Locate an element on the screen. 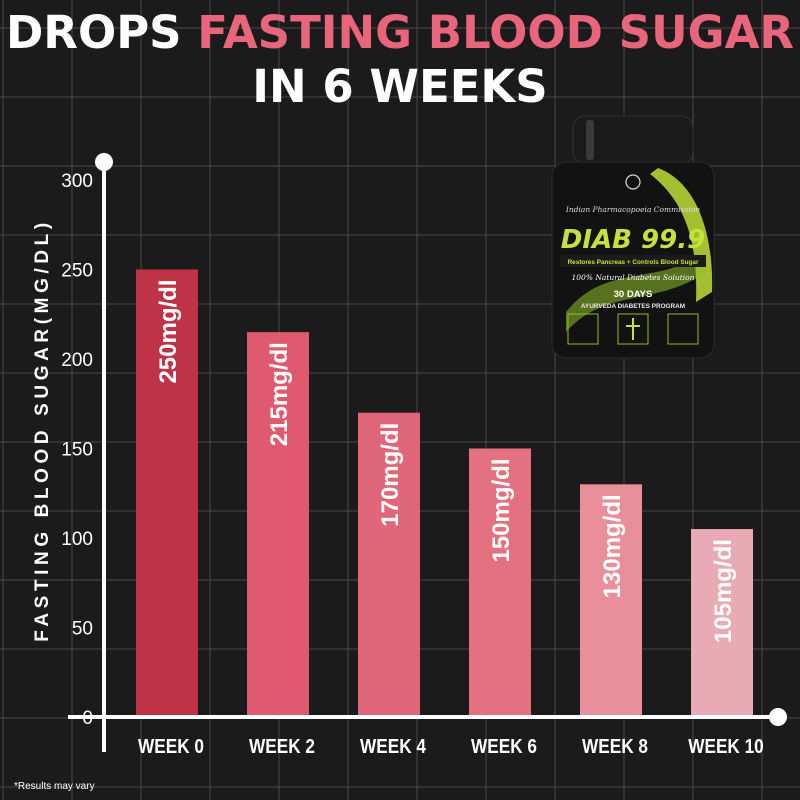 The image size is (800, 800). bottle-cap-shine is located at coordinates (590, 140).